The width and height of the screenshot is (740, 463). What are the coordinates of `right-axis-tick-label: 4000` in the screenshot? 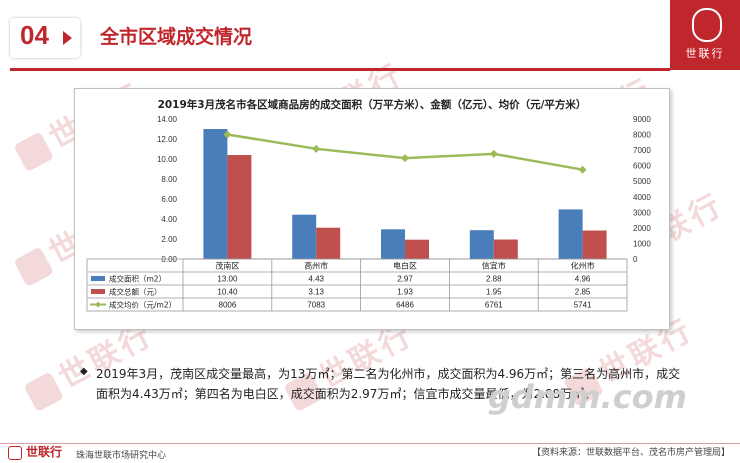 It's located at (642, 197).